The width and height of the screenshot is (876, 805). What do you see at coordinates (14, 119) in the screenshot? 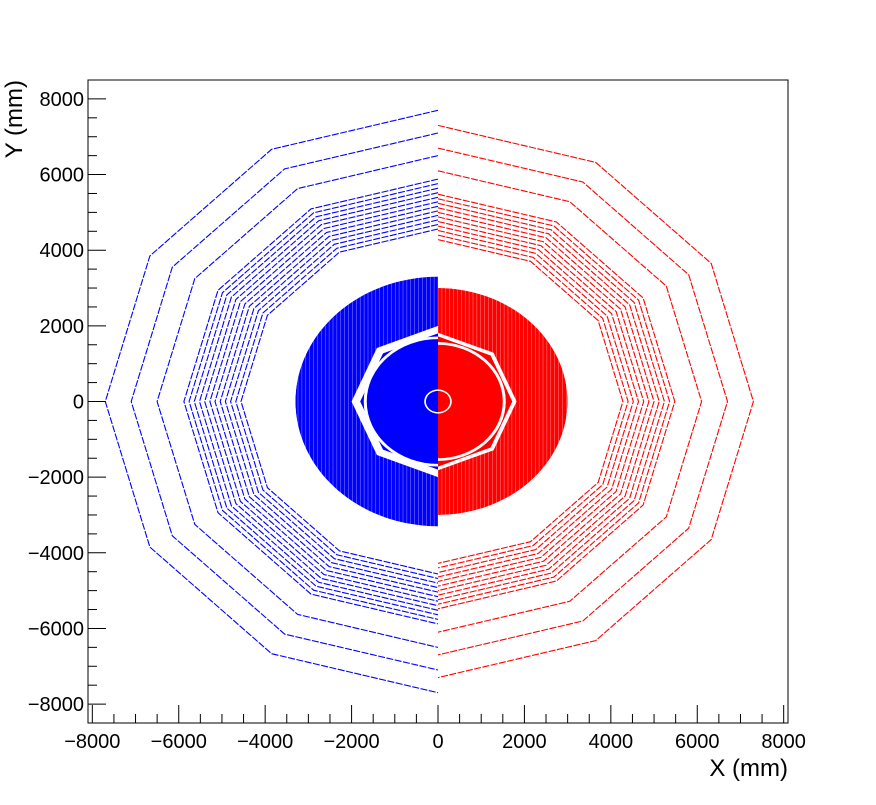
I see `y-axis-title: Y (mm)` at bounding box center [14, 119].